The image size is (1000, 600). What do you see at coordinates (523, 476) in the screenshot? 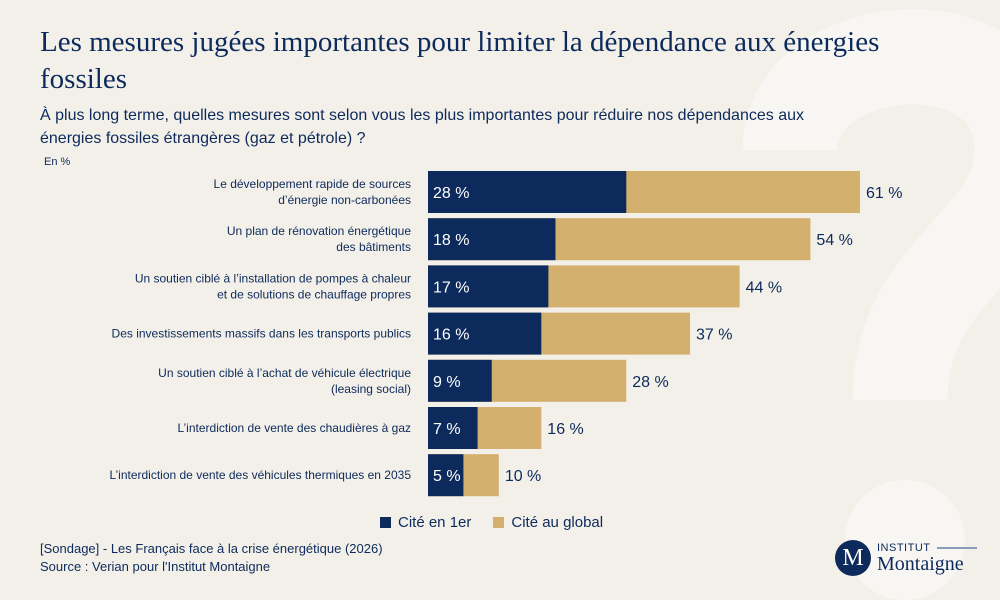
I see `label-global: 10 %` at bounding box center [523, 476].